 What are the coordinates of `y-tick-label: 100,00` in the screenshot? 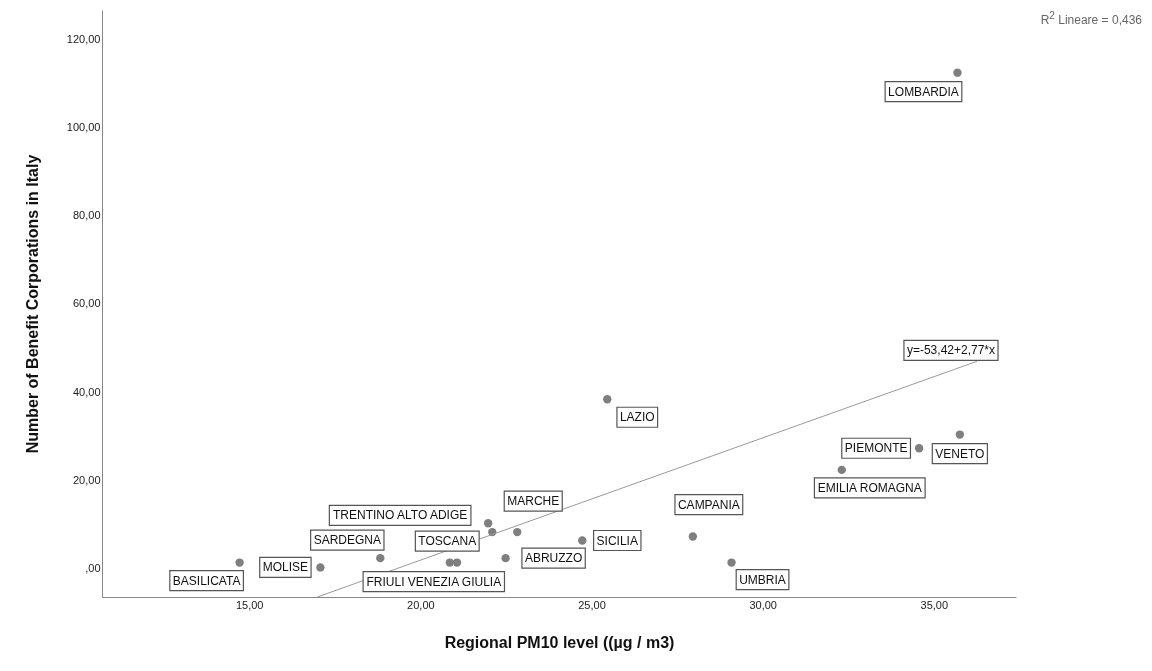 It's located at (83, 126).